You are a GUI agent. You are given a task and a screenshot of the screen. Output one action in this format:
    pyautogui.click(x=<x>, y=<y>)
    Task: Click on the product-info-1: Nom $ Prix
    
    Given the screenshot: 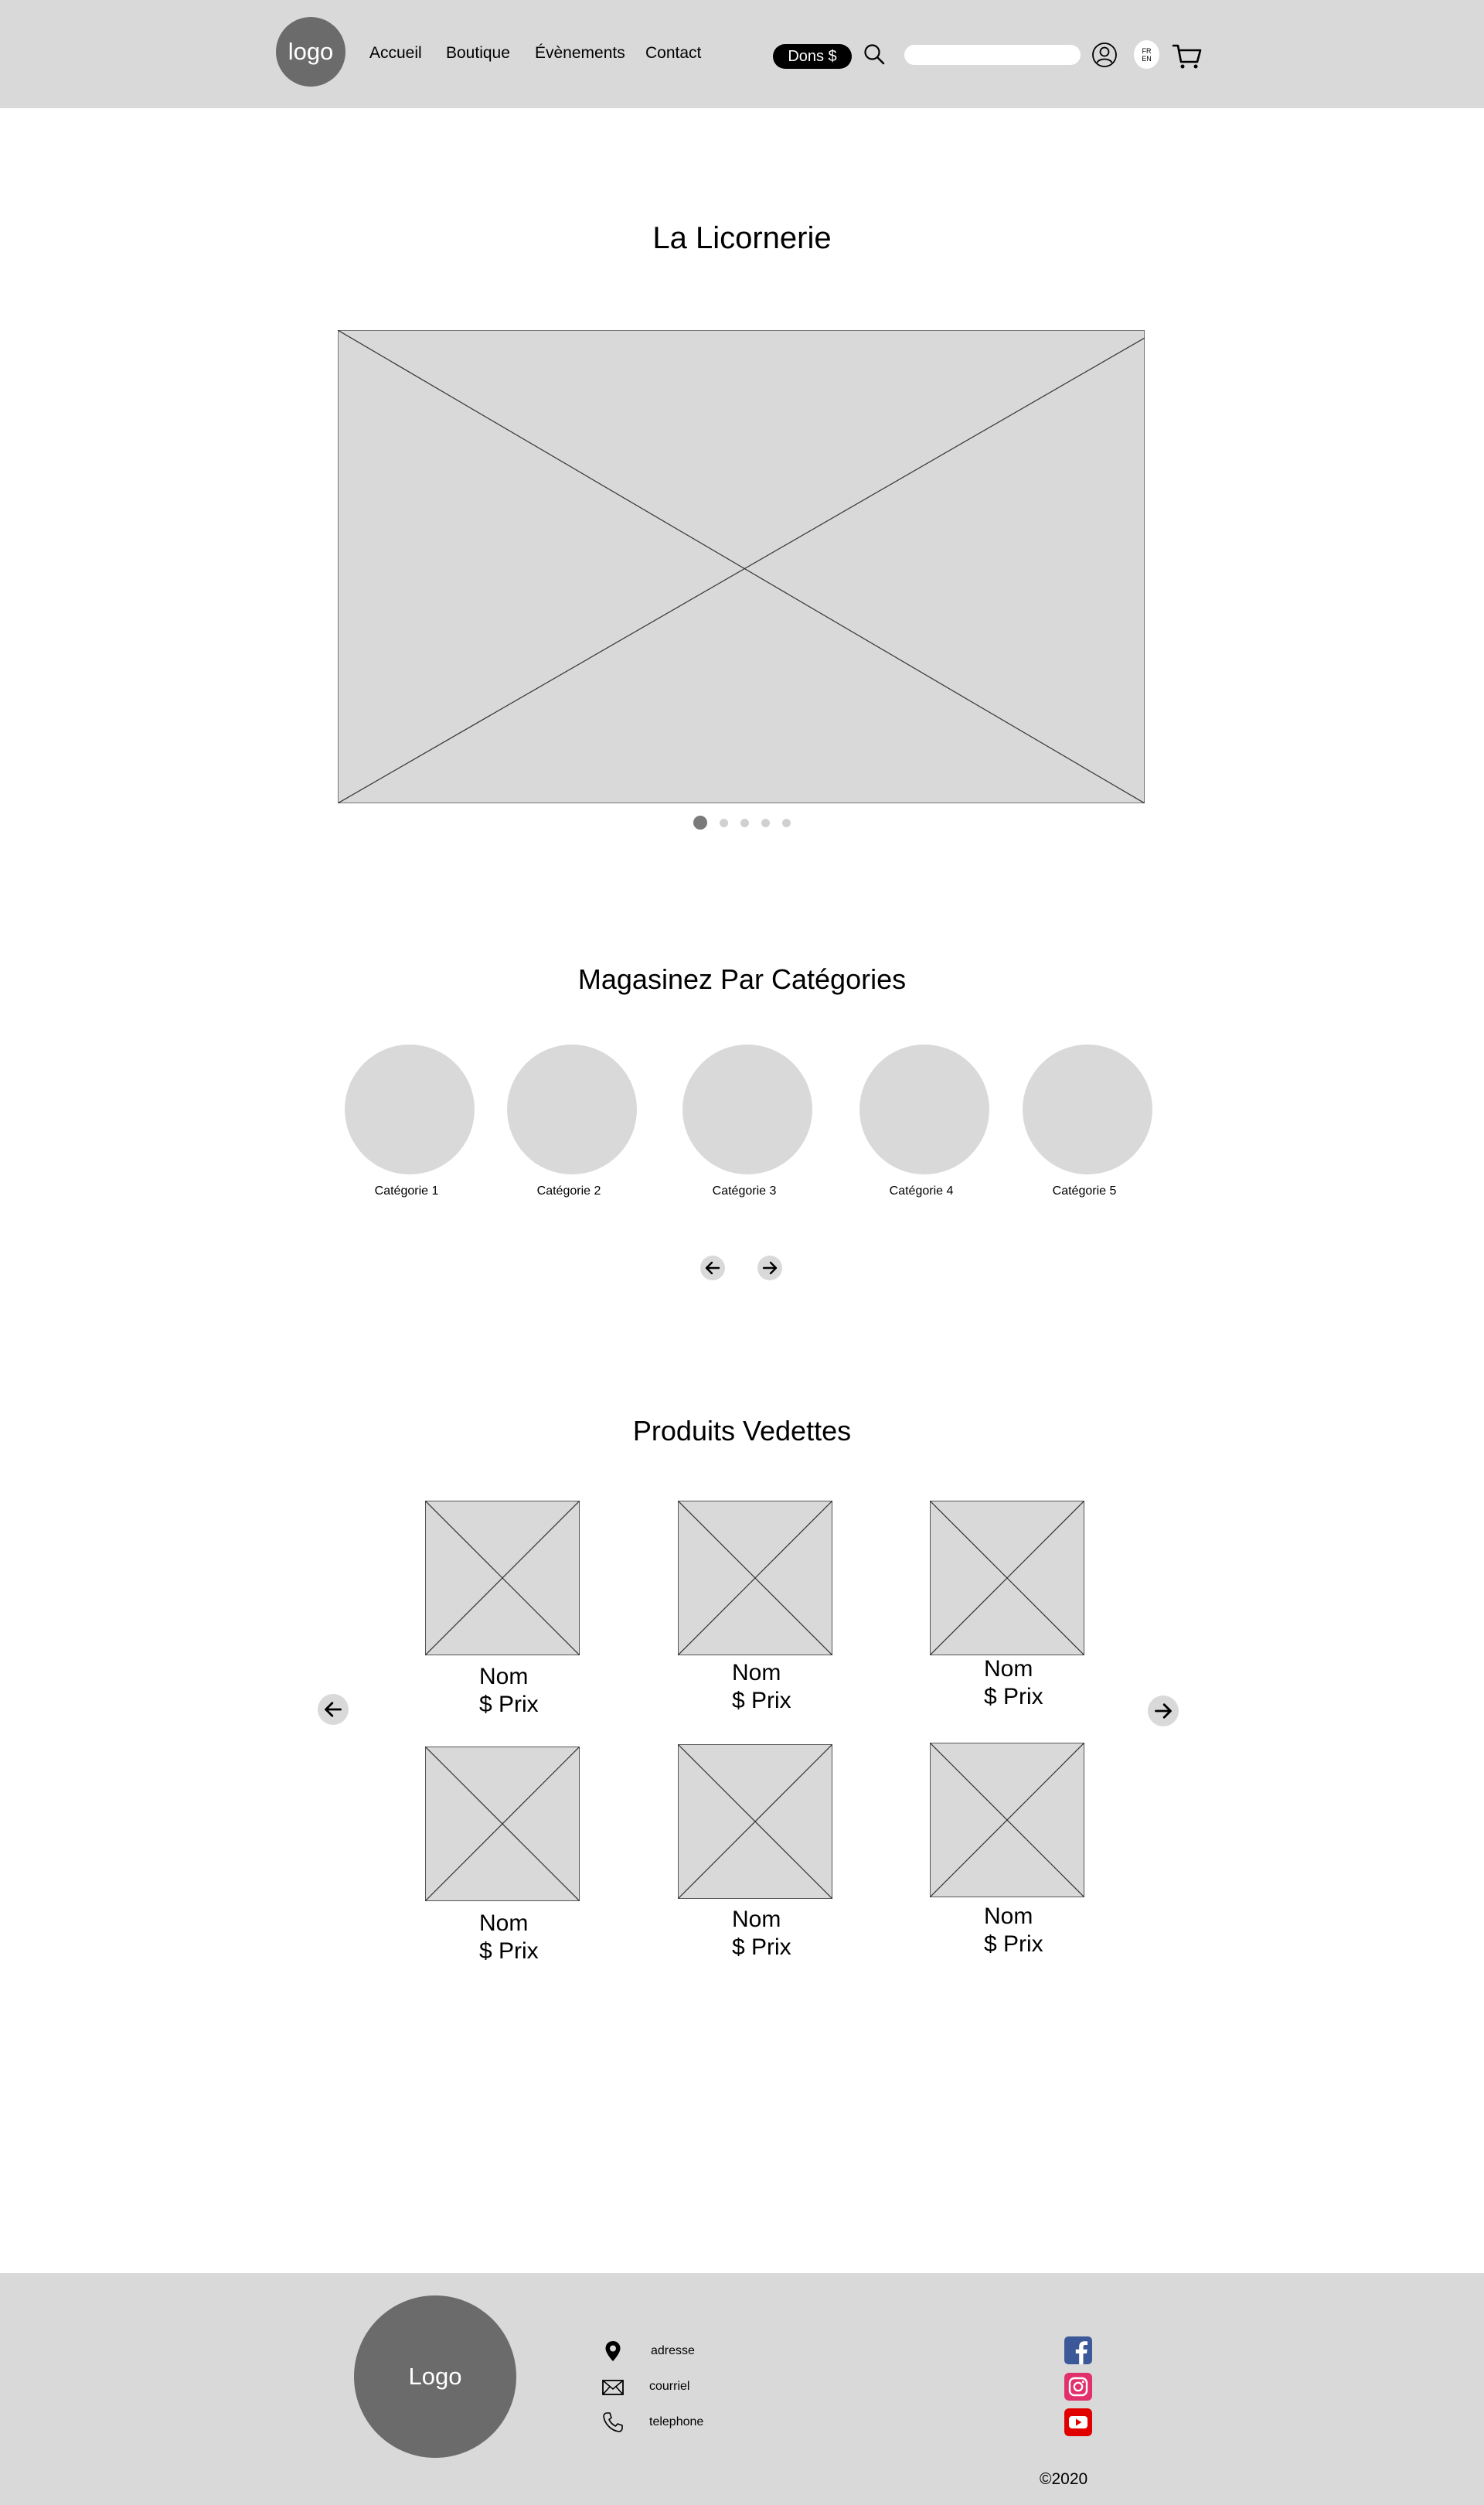 What is the action you would take?
    pyautogui.click(x=509, y=1691)
    